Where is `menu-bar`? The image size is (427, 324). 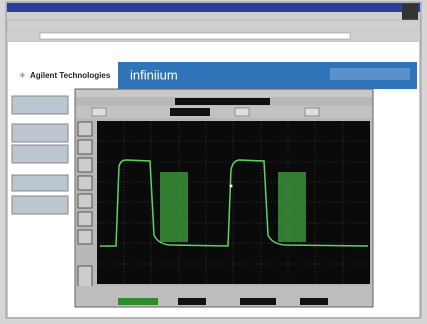 menu-bar is located at coordinates (204, 16).